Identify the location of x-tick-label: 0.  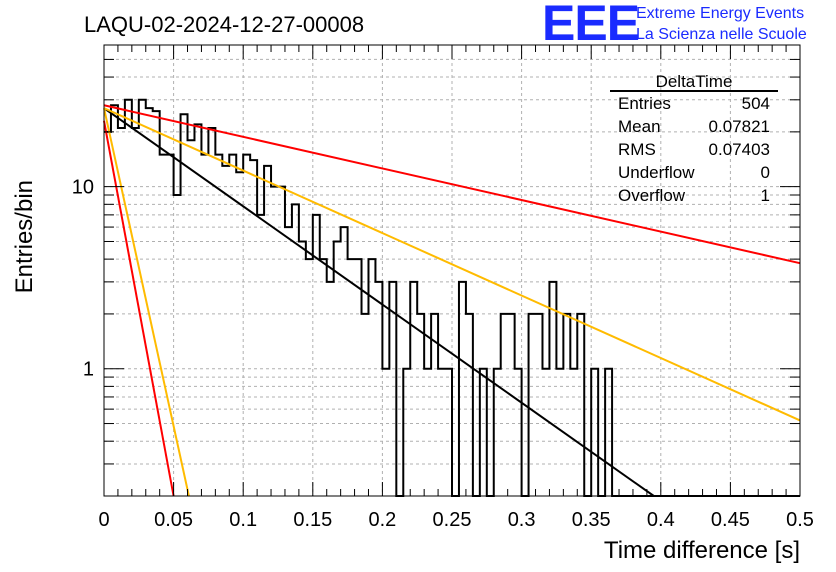
(103, 520).